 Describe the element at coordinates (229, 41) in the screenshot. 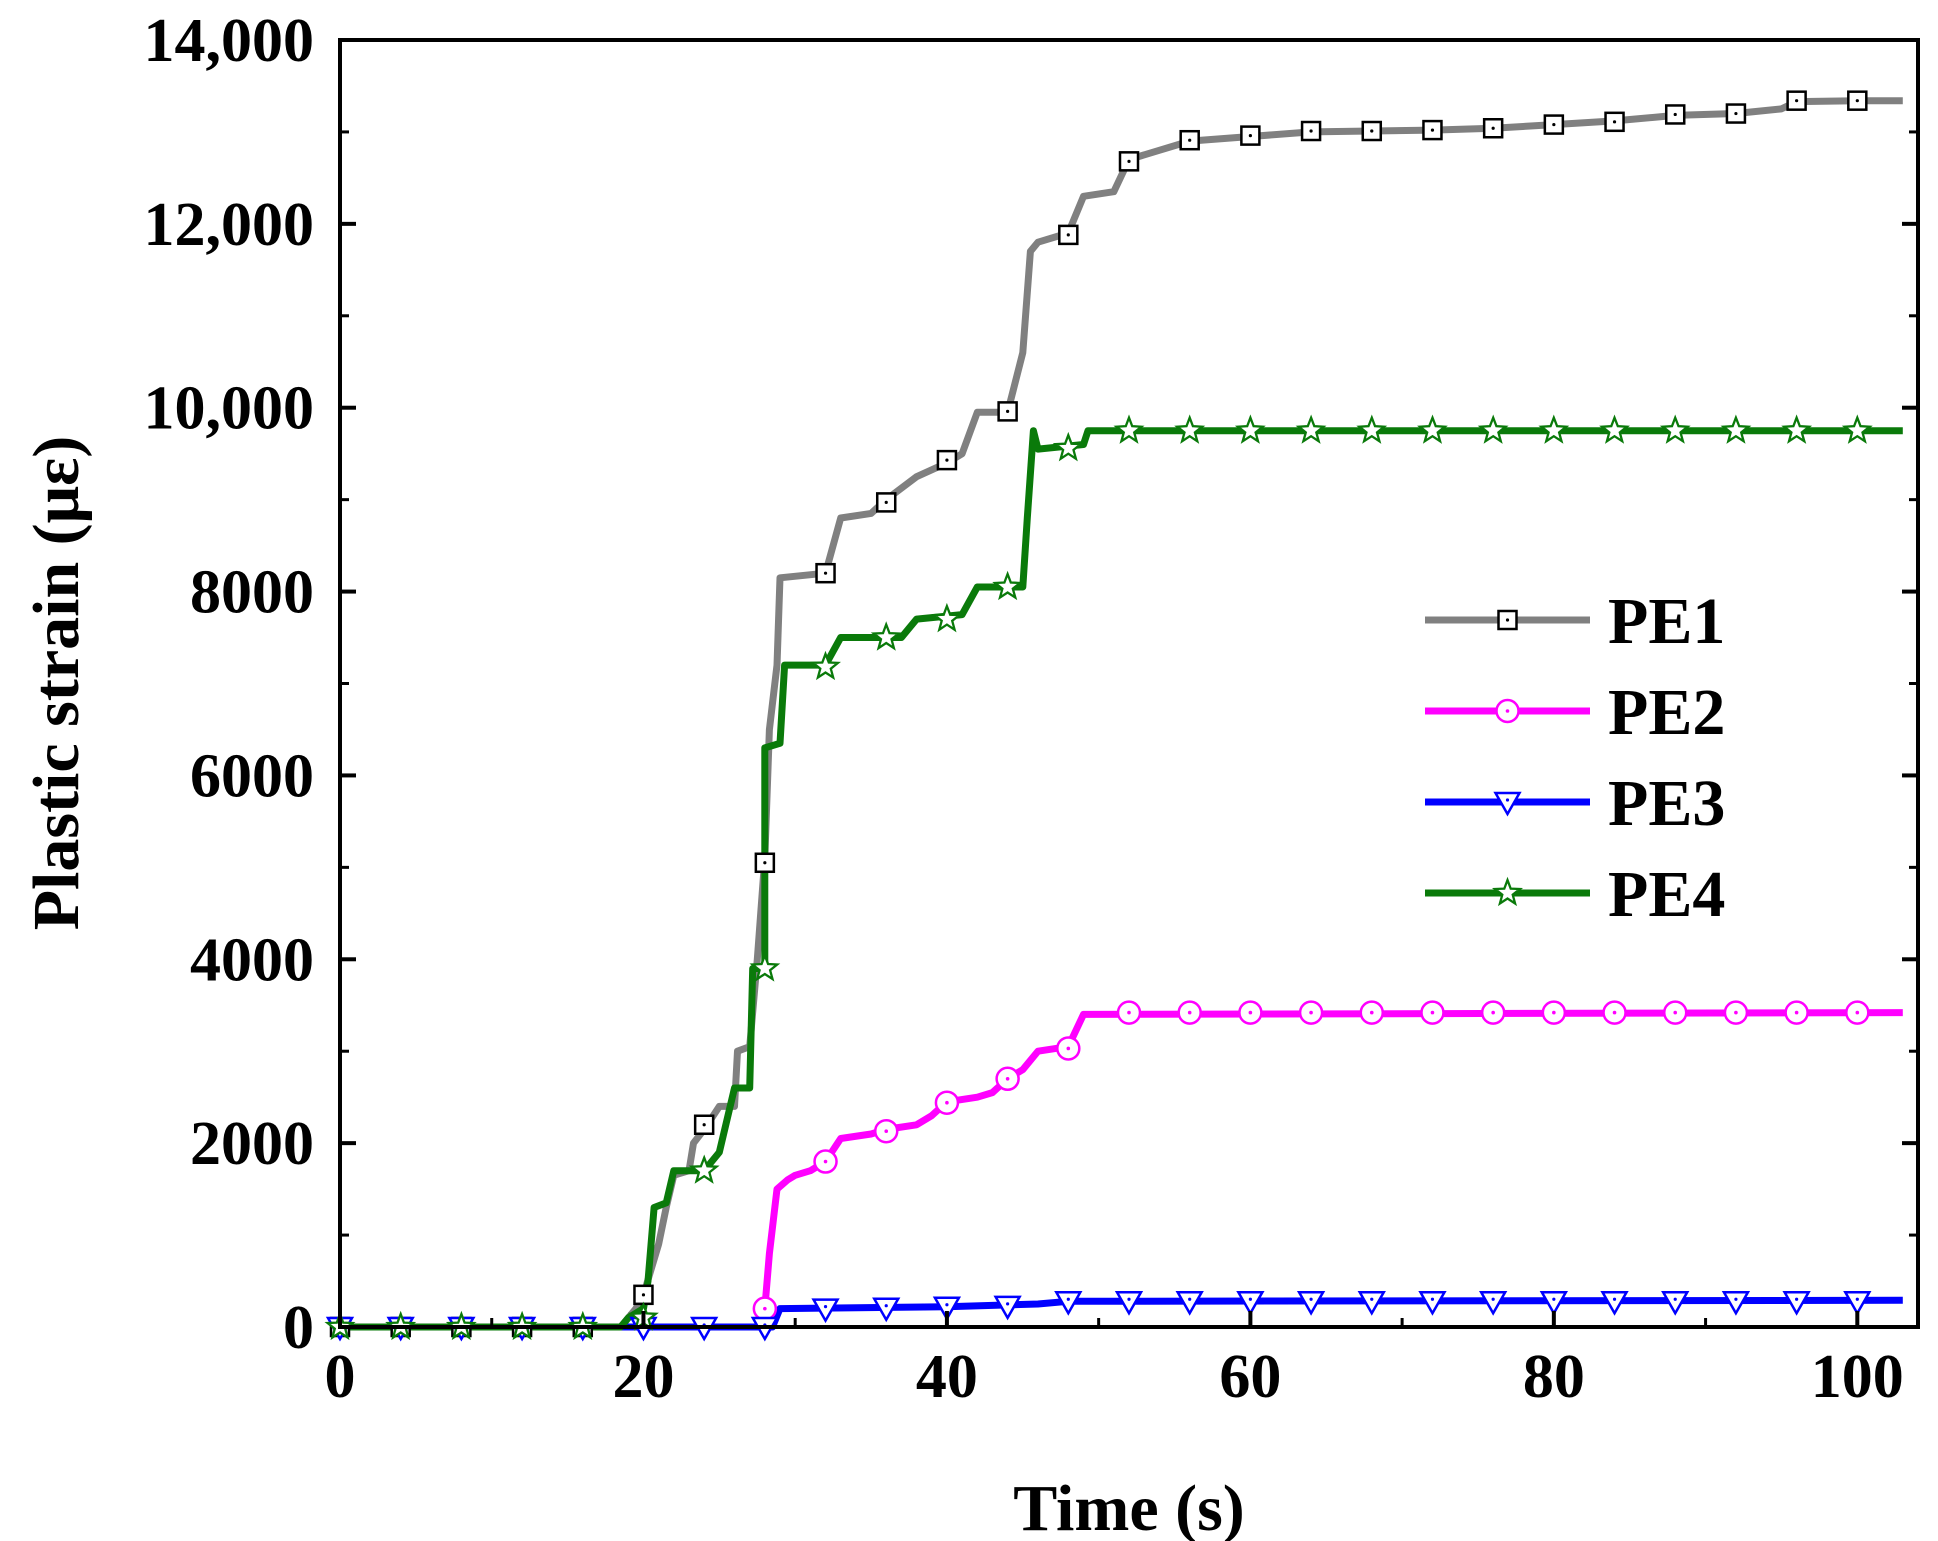

I see `y-tick-label: 14,000` at that location.